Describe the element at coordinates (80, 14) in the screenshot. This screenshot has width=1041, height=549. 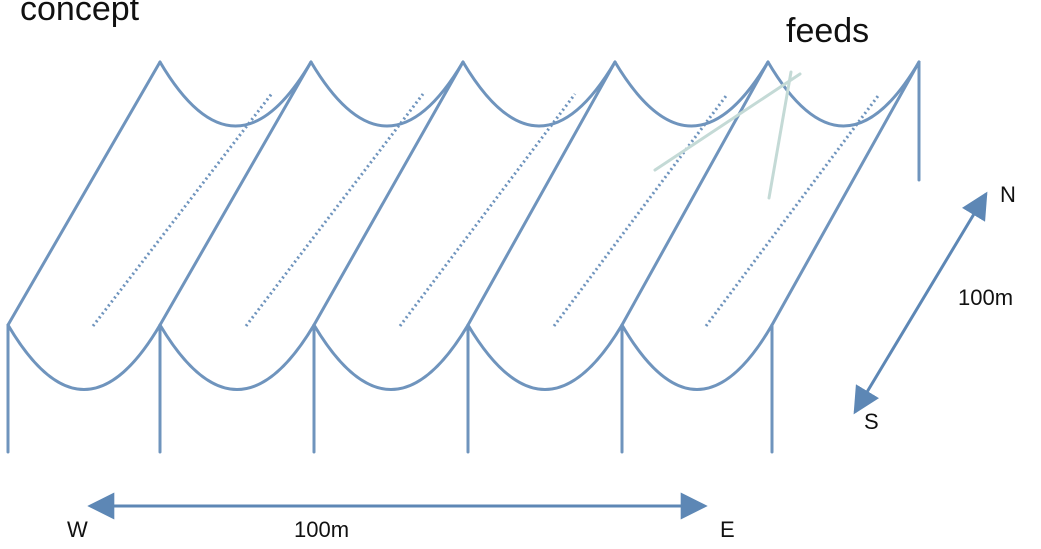
I see `diagram-title: concept` at that location.